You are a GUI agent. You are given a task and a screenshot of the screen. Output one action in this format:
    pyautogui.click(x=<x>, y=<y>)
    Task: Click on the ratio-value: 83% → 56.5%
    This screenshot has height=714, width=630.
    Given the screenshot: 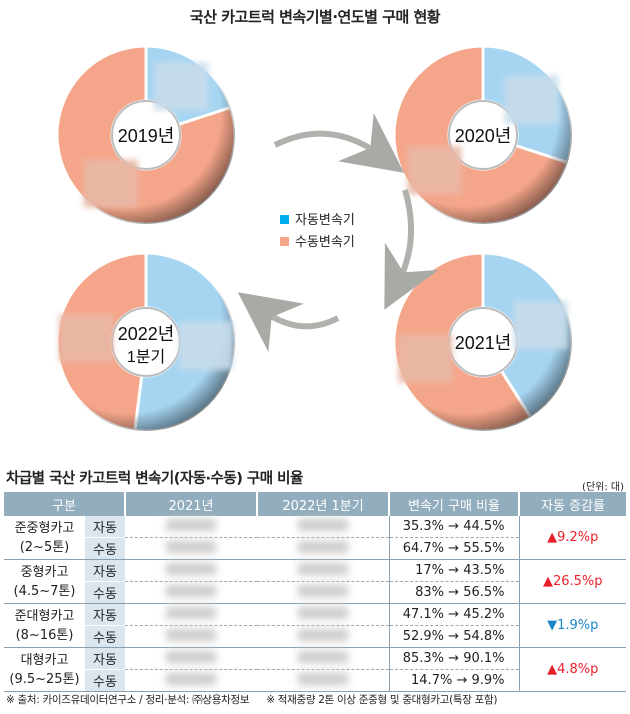 What is the action you would take?
    pyautogui.click(x=453, y=592)
    